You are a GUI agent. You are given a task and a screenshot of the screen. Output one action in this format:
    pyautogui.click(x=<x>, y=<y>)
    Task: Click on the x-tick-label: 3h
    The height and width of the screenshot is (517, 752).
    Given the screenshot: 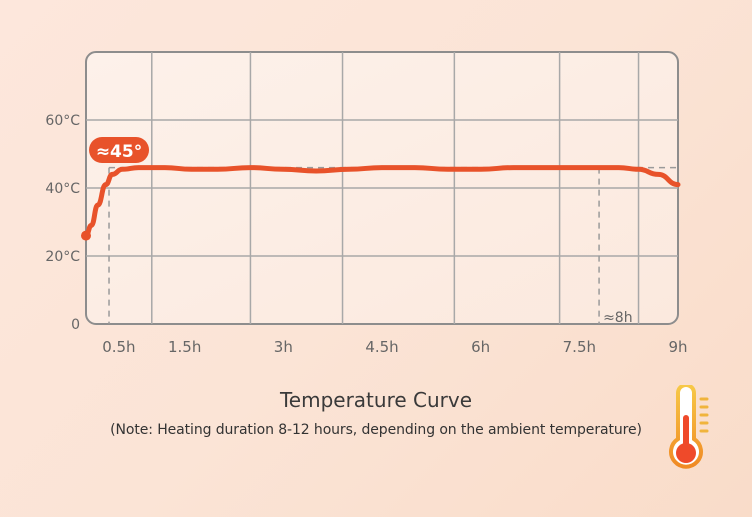 What is the action you would take?
    pyautogui.click(x=283, y=347)
    